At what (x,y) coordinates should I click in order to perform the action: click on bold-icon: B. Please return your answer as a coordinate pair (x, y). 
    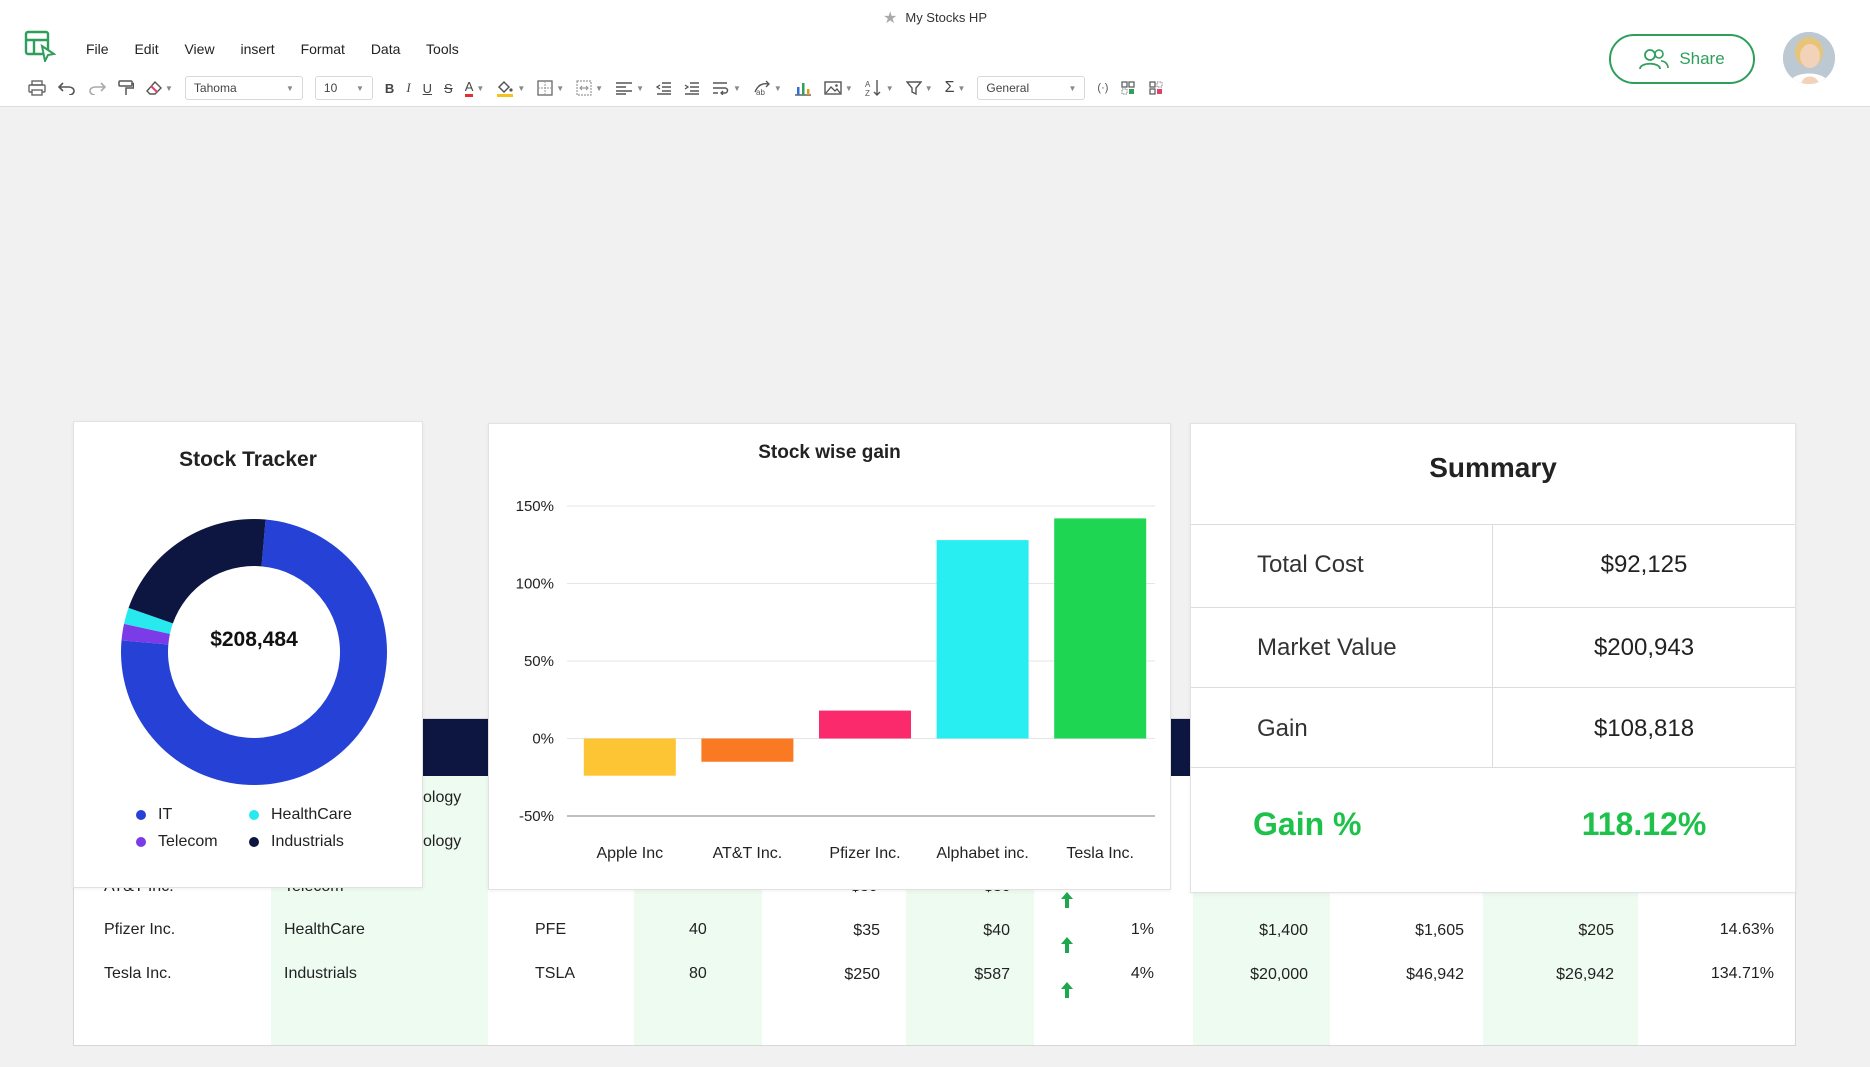
    Looking at the image, I should click on (389, 88).